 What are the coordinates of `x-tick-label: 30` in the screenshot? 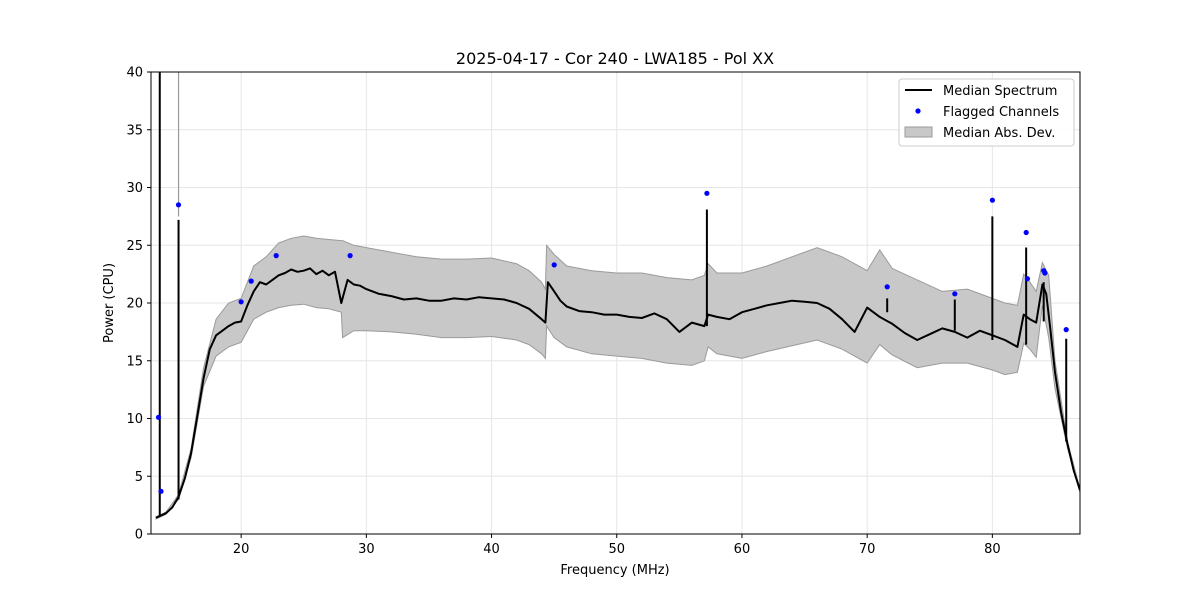 It's located at (366, 549).